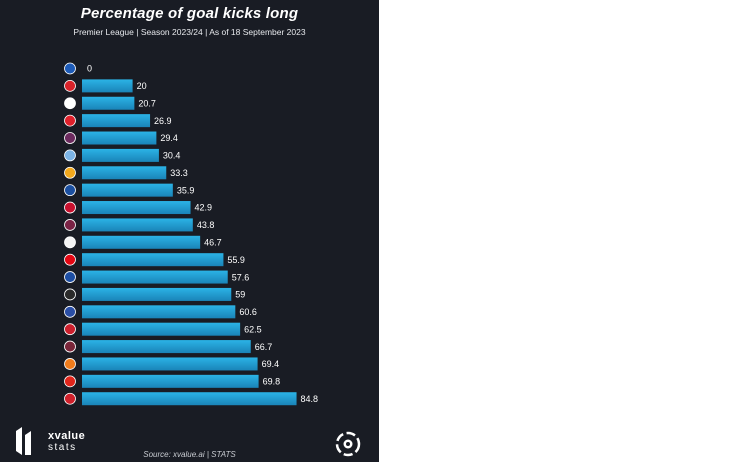 This screenshot has width=738, height=462. Describe the element at coordinates (163, 121) in the screenshot. I see `value-label-arsenal: 26.9` at that location.